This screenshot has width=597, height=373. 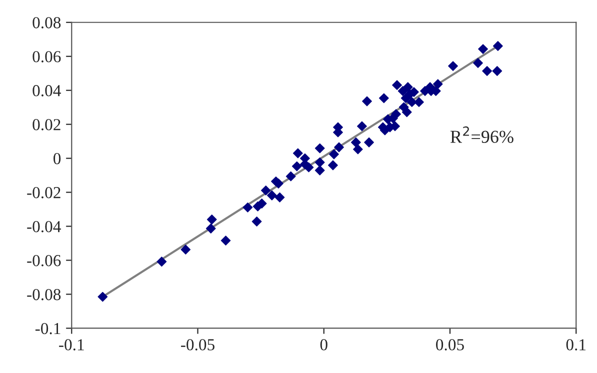 What do you see at coordinates (576, 344) in the screenshot?
I see `x-tick-label: 0.1` at bounding box center [576, 344].